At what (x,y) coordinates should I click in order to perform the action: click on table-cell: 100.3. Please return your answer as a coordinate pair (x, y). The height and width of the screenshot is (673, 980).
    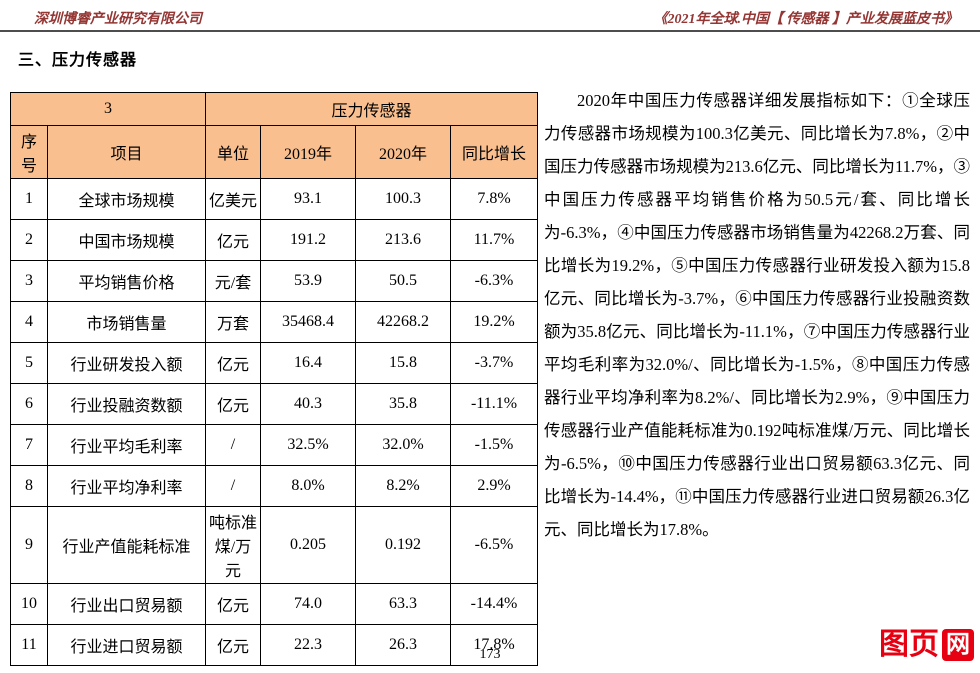
    Looking at the image, I should click on (403, 199).